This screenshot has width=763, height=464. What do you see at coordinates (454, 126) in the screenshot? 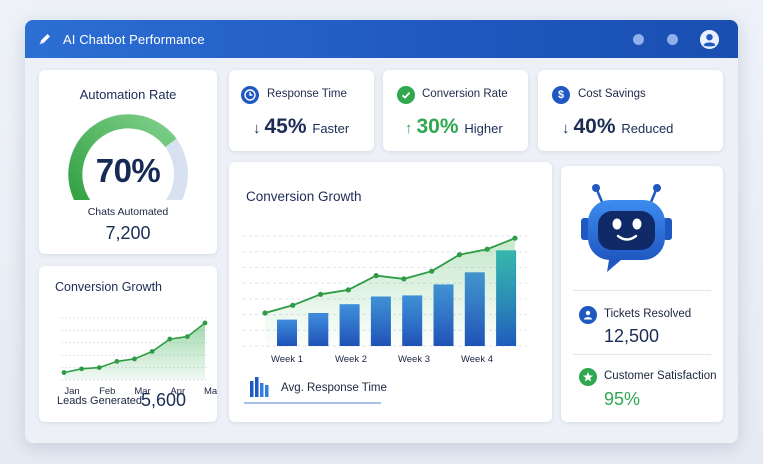
I see `conversion-rate-value: ↑ 30% Higher` at bounding box center [454, 126].